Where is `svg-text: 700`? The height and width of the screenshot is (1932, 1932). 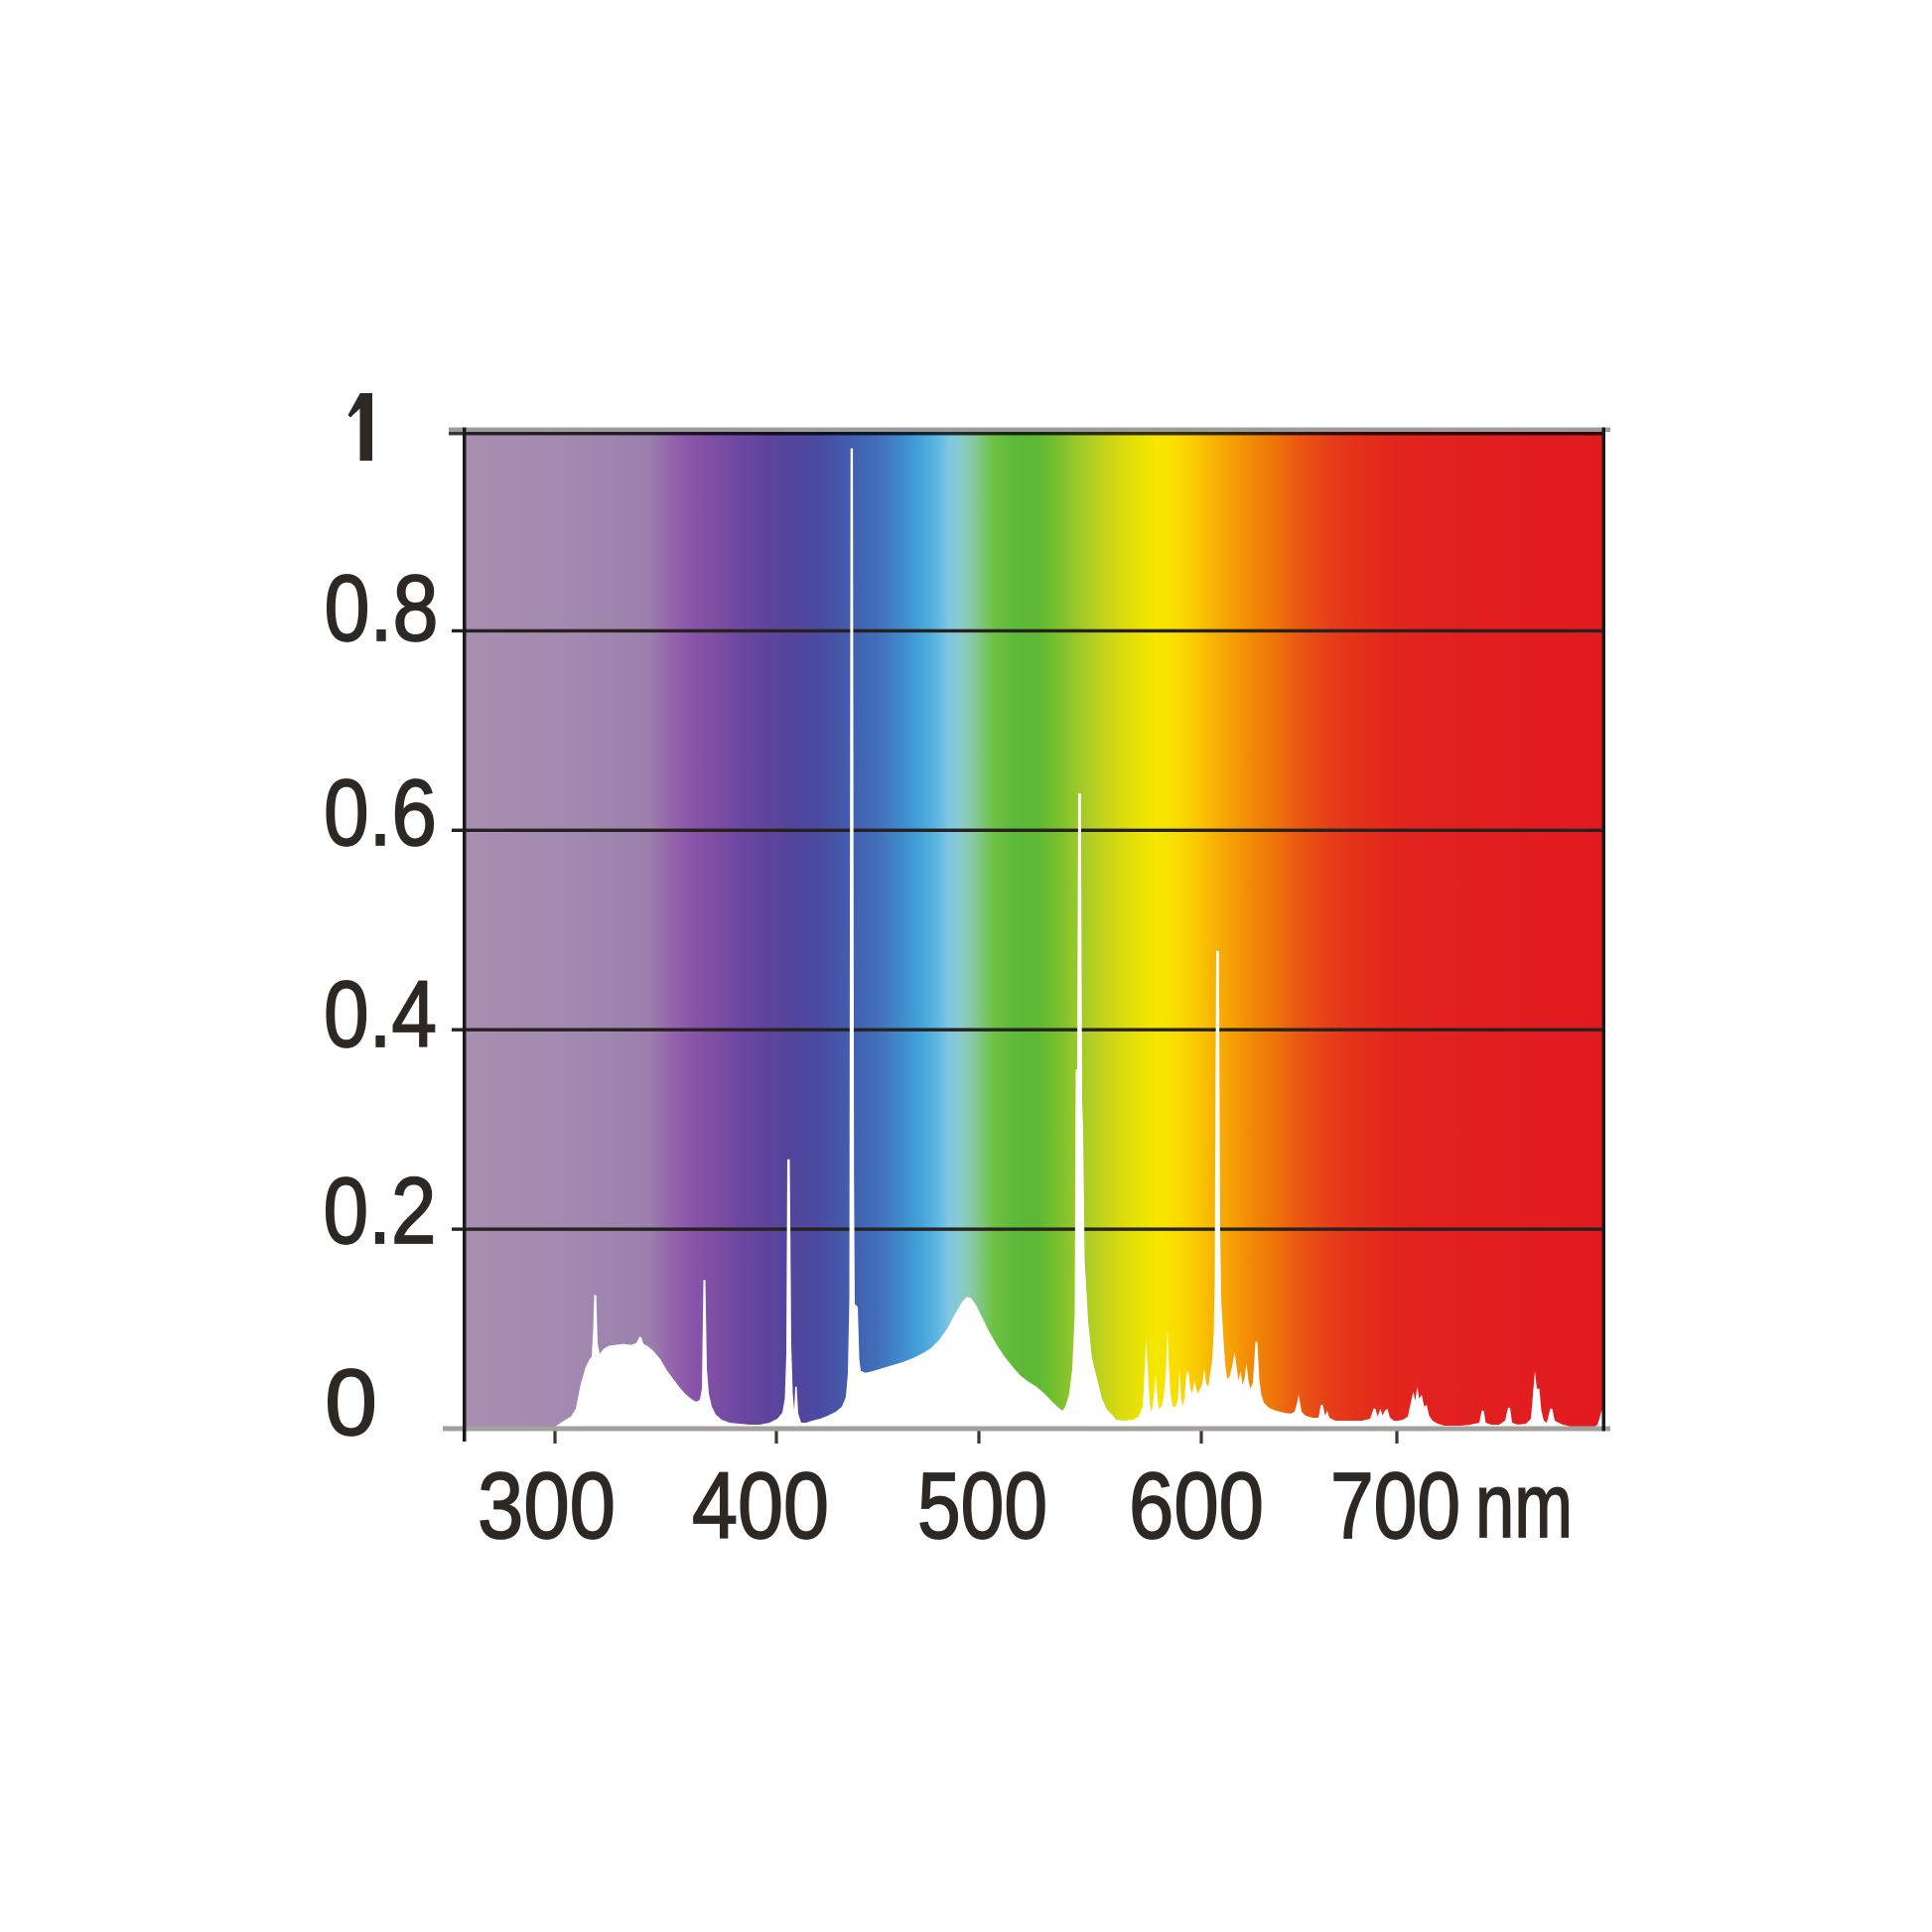 svg-text: 700 is located at coordinates (1395, 1506).